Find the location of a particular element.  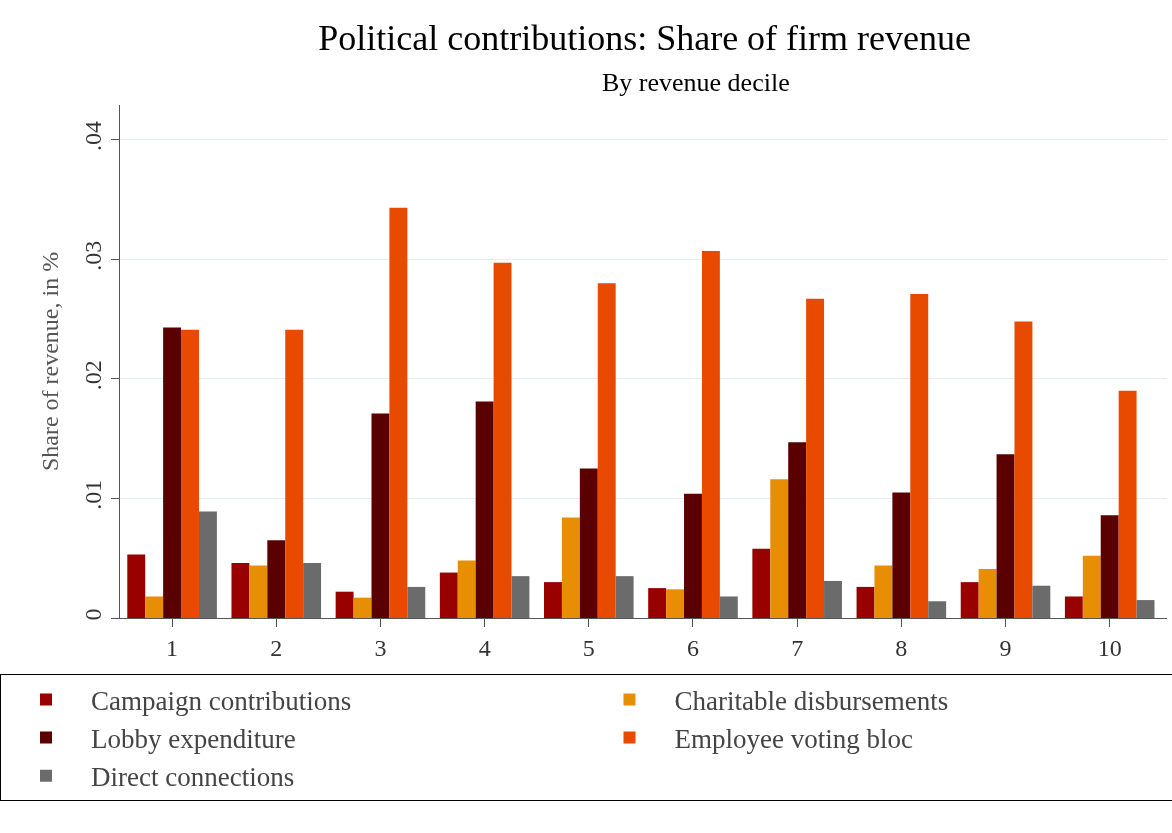

legend-label: Lobby expenditure is located at coordinates (193, 739).